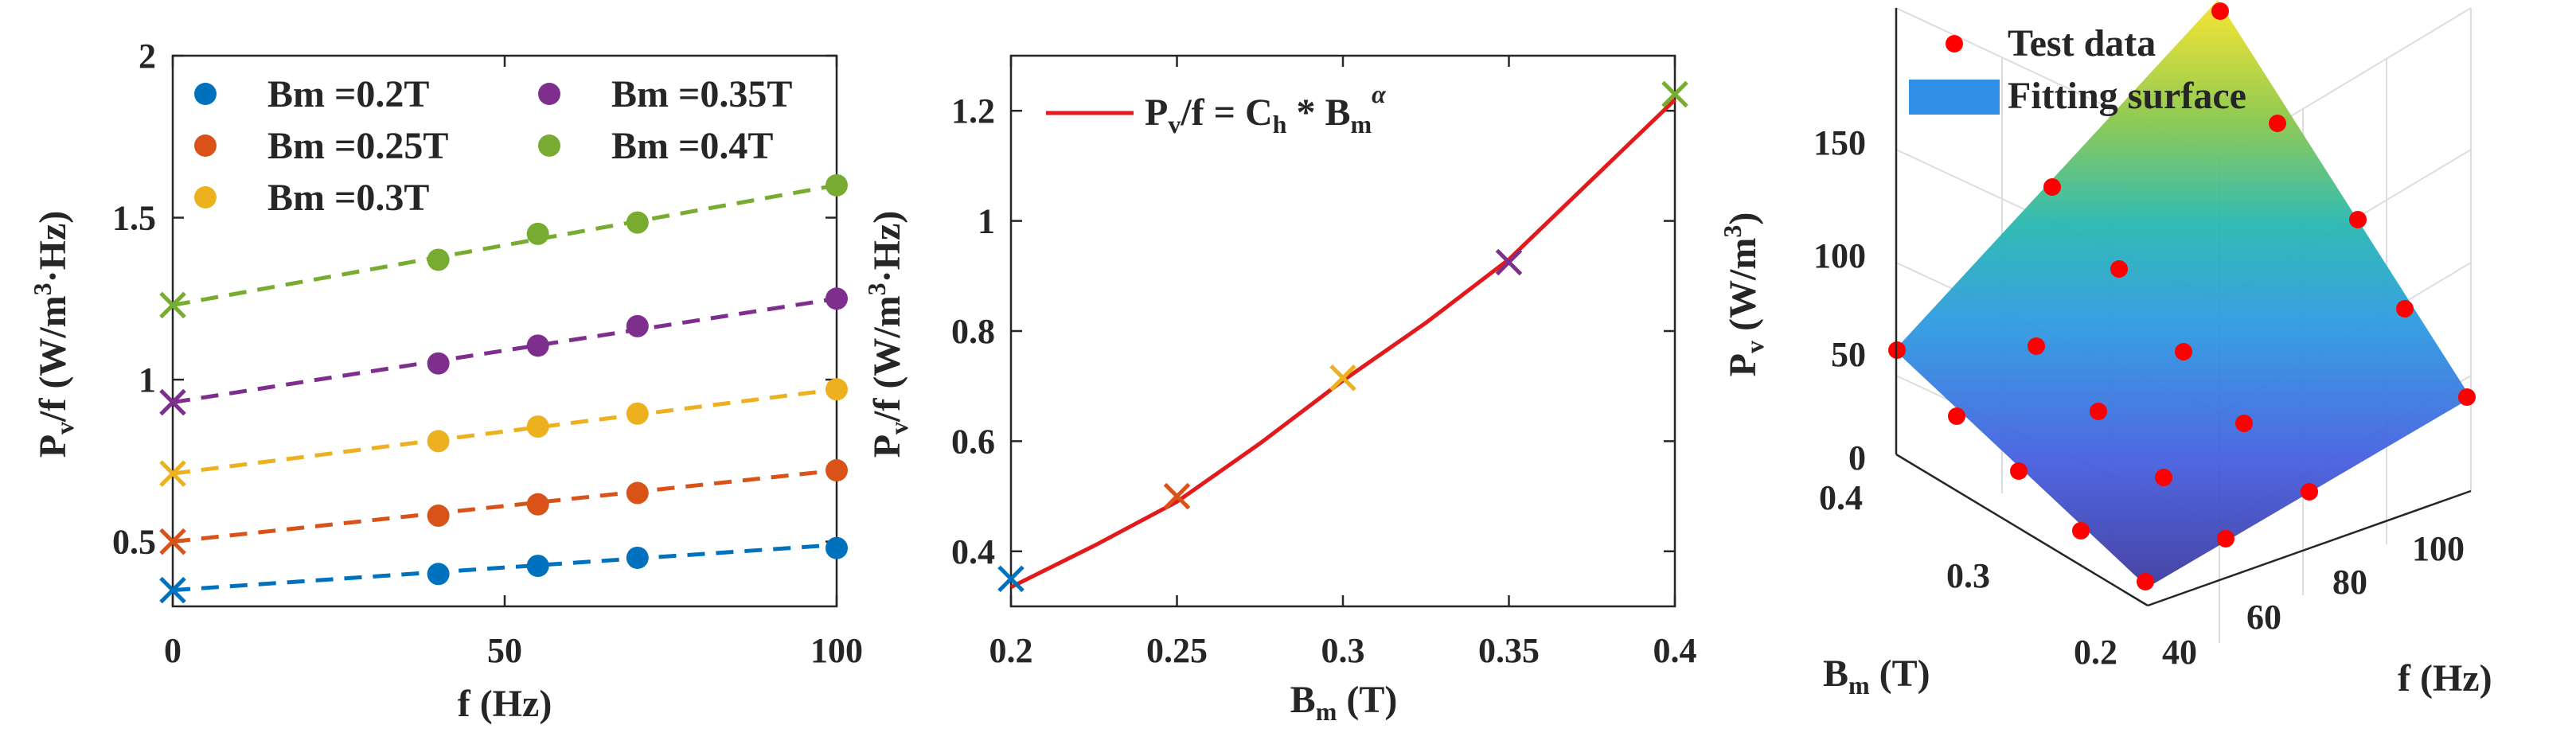 The height and width of the screenshot is (752, 2576). What do you see at coordinates (1857, 457) in the screenshot?
I see `z-tick-label: 0` at bounding box center [1857, 457].